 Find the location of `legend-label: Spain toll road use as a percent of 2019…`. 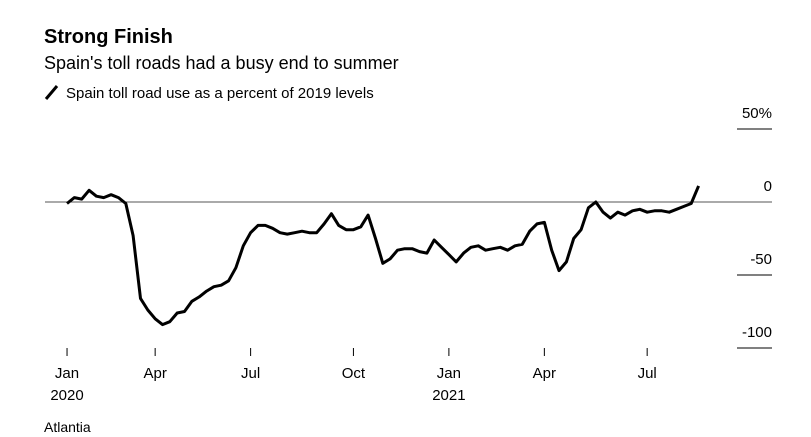

legend-label: Spain toll road use as a percent of 2019… is located at coordinates (220, 93).